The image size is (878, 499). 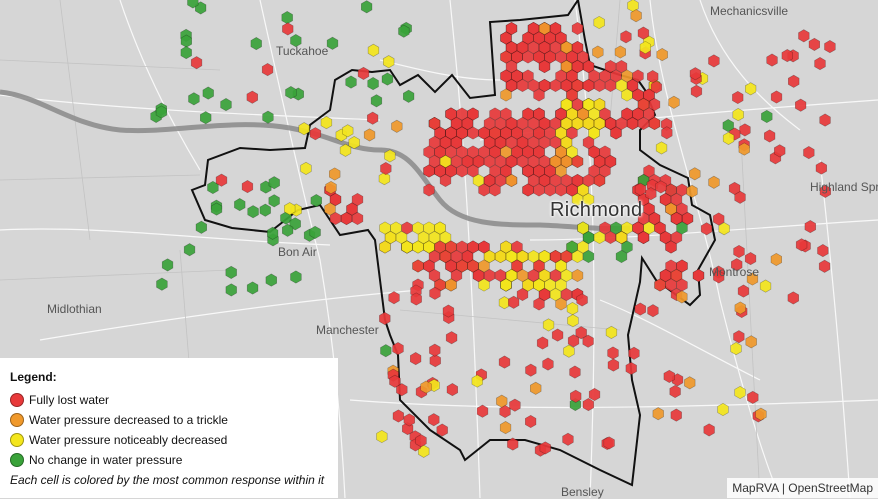 What do you see at coordinates (749, 11) in the screenshot?
I see `place-mechanicsville: Mechanicsville` at bounding box center [749, 11].